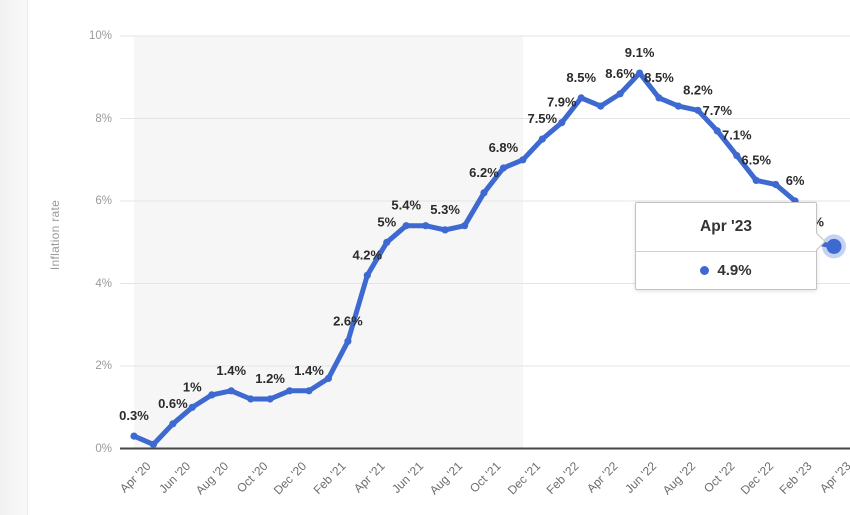 This screenshot has height=515, width=850. I want to click on tooltip-value-row: 4.9%, so click(726, 270).